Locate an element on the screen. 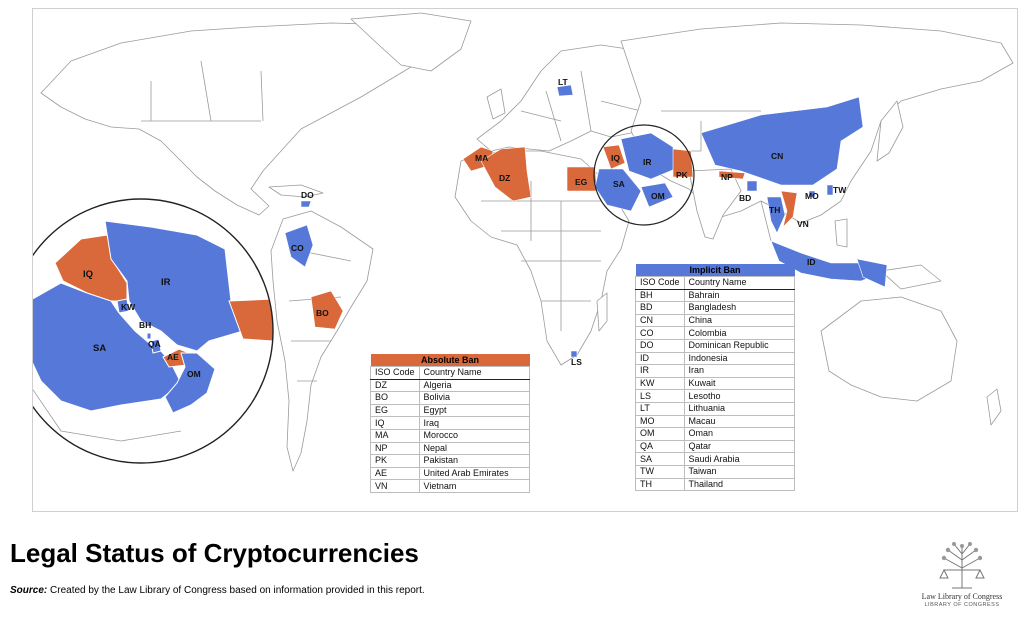  absolute-ban-title: Absolute Ban is located at coordinates (450, 360).